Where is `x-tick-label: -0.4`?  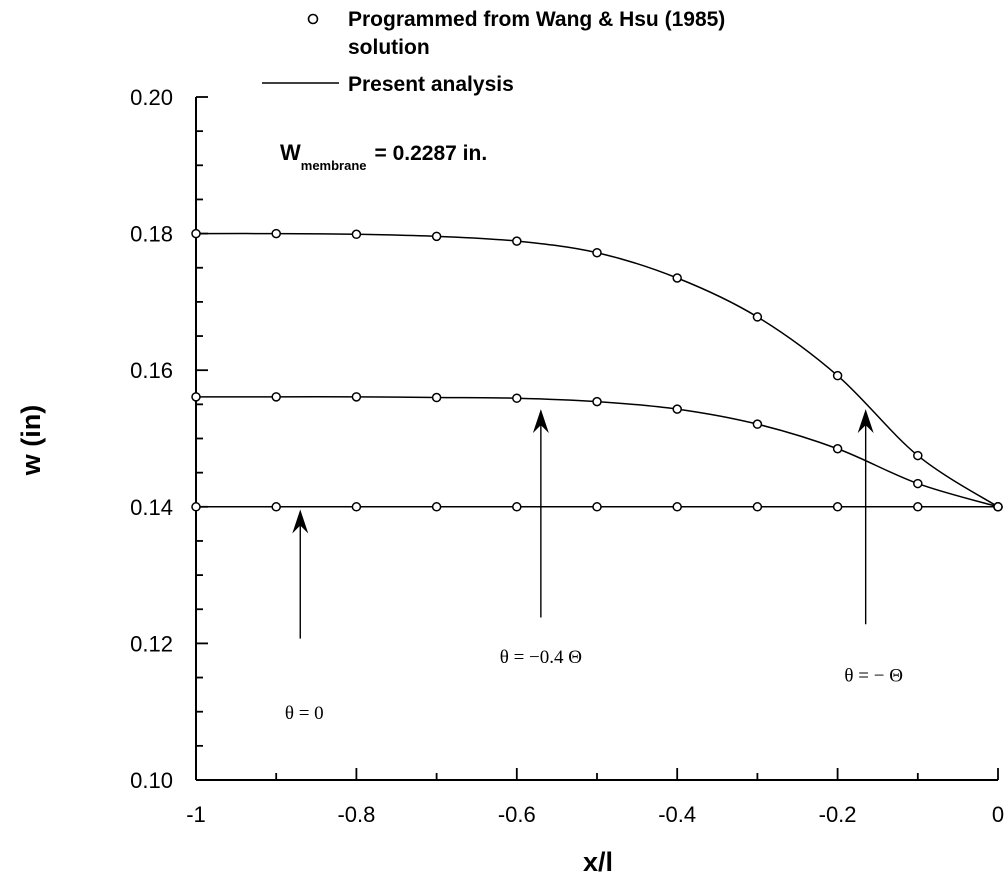 x-tick-label: -0.4 is located at coordinates (677, 814).